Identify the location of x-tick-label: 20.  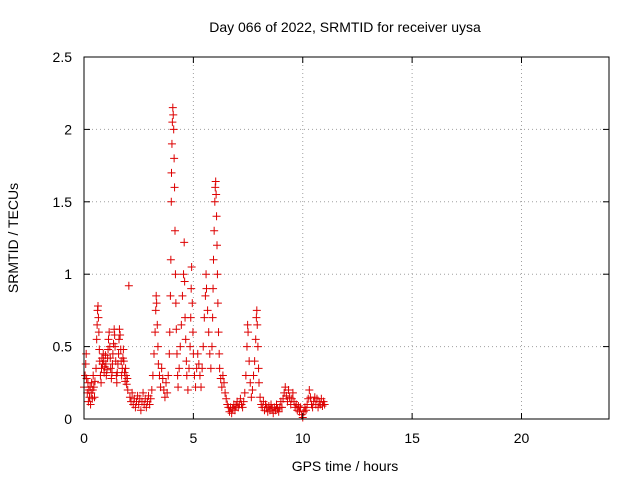
(522, 438).